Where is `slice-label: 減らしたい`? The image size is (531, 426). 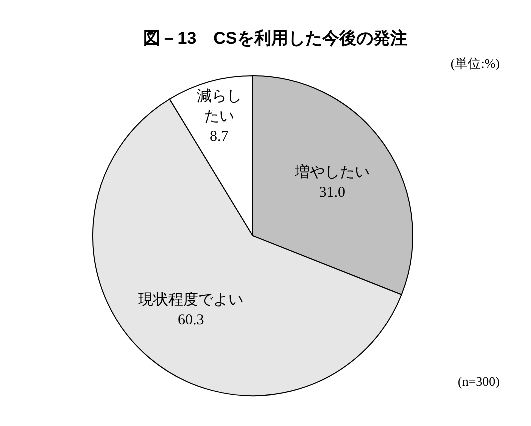 slice-label: 減らしたい is located at coordinates (219, 106).